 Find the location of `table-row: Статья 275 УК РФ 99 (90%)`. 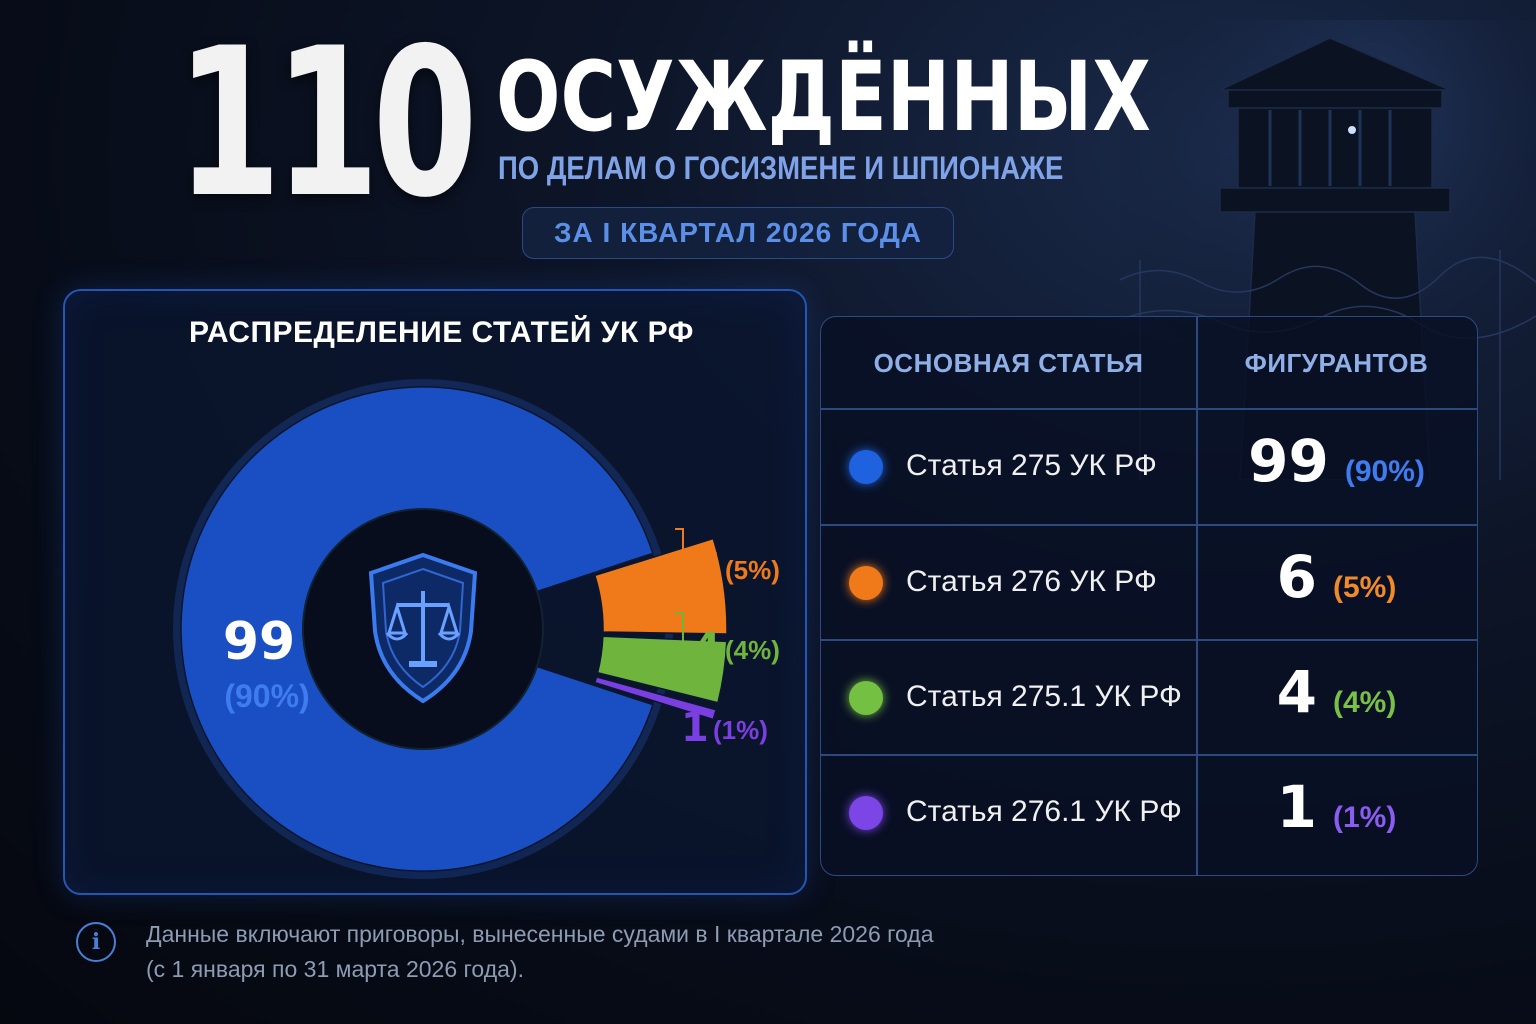

table-row: Статья 275 УК РФ 99 (90%) is located at coordinates (1149, 466).